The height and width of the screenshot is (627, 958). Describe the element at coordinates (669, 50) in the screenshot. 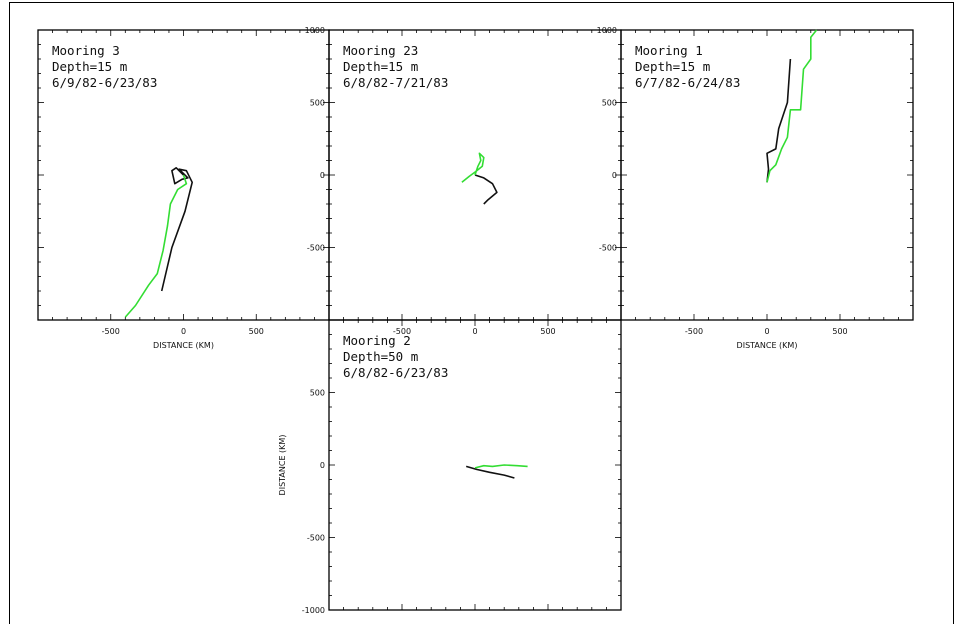

I see `panel-title-line: Mooring 1` at that location.